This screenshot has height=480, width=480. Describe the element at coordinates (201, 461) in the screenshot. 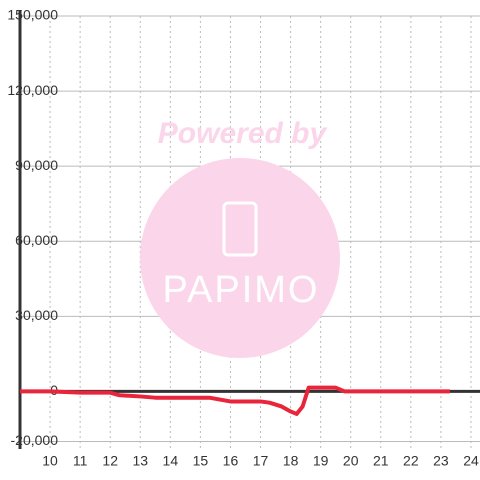

I see `x-tick-label: 15` at that location.